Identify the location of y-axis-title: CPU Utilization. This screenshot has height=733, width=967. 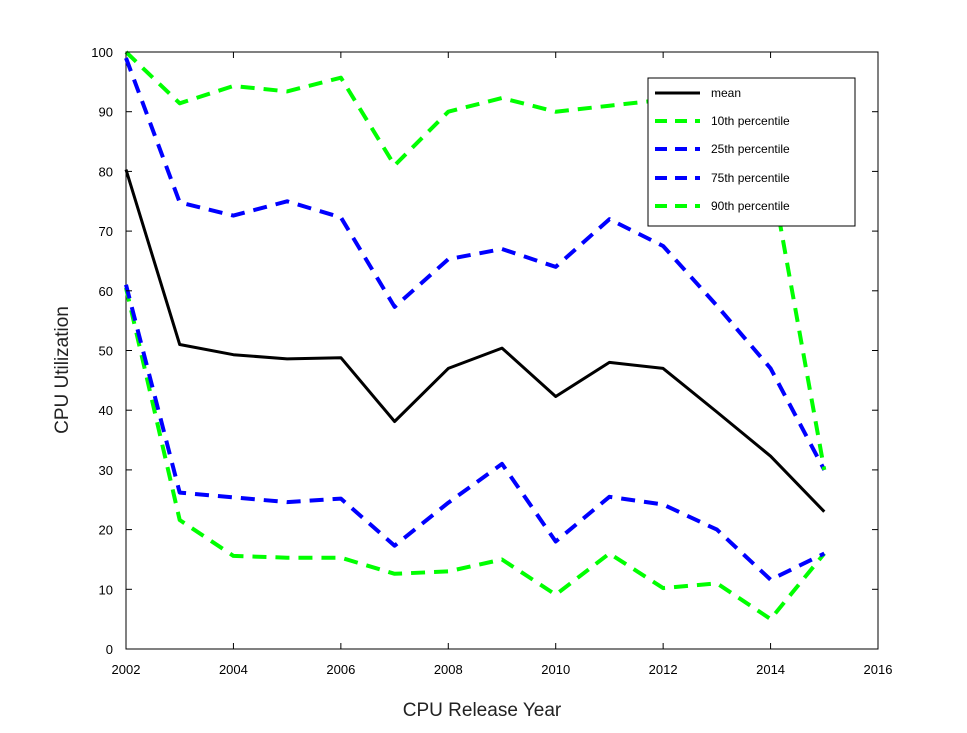
(62, 370).